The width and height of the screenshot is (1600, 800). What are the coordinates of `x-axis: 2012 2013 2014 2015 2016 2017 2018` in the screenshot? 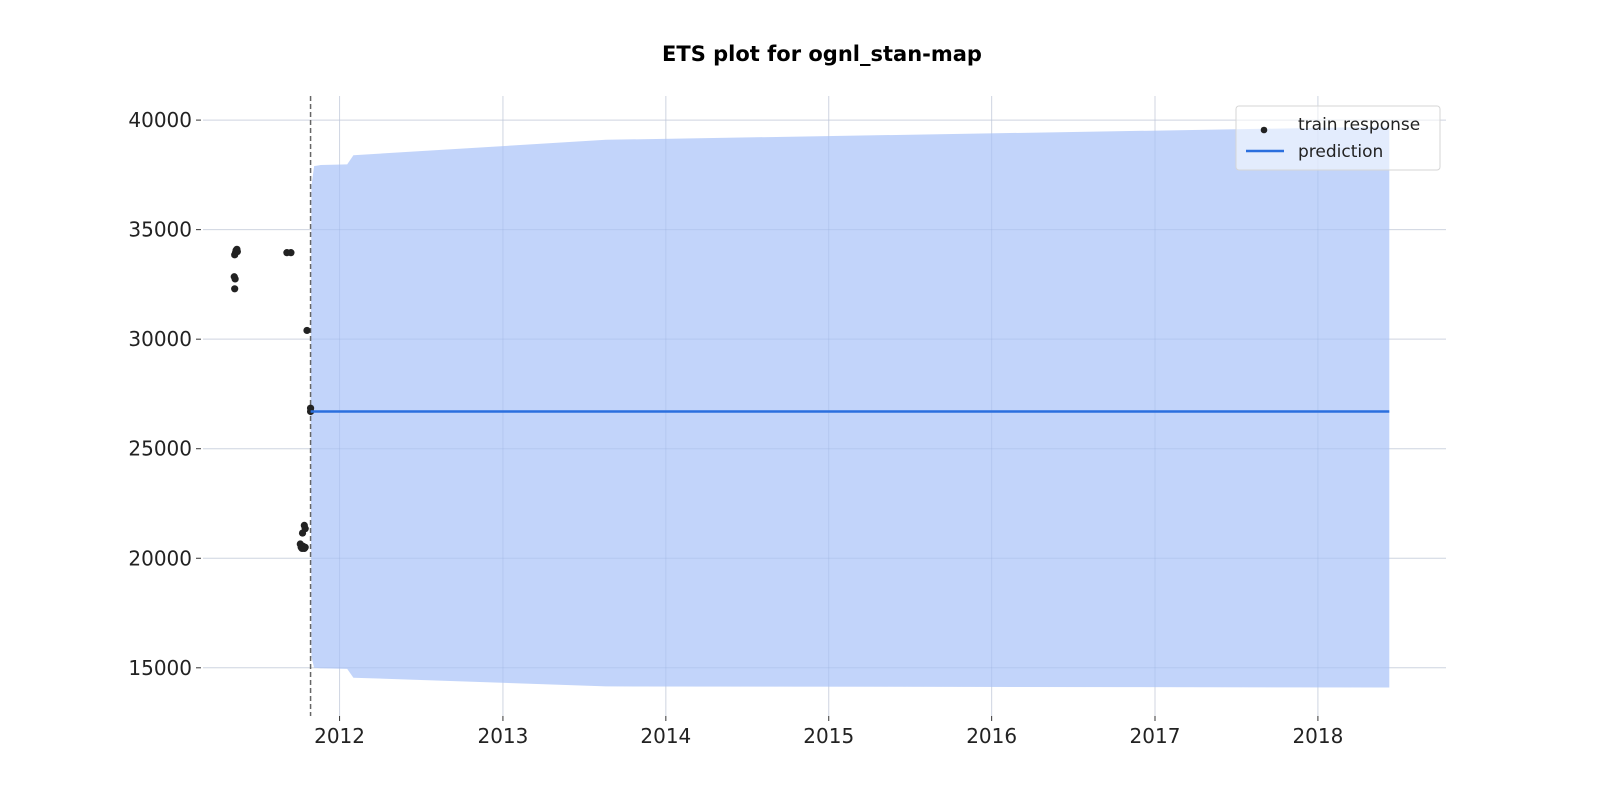 It's located at (828, 732).